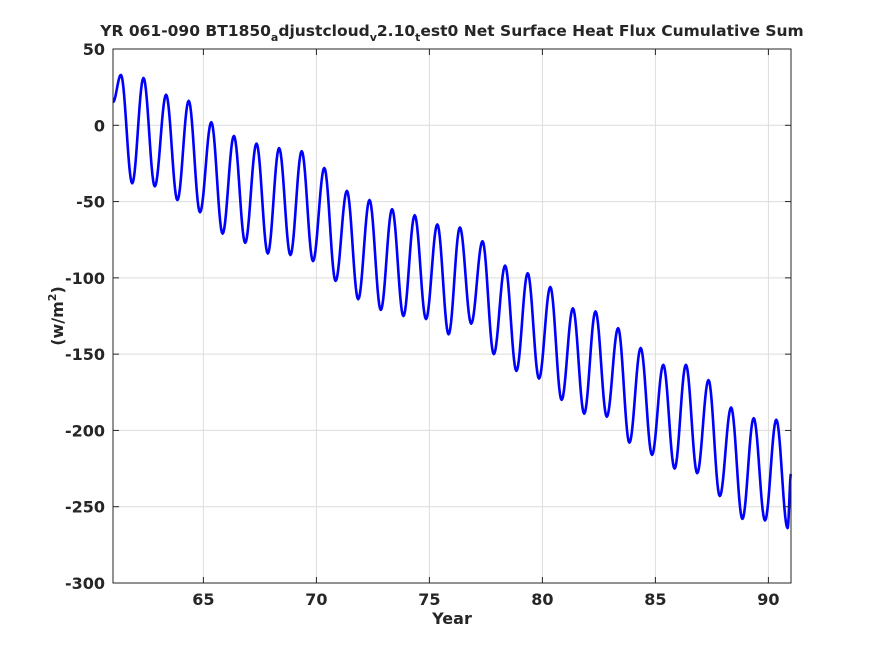 Image resolution: width=875 pixels, height=656 pixels. What do you see at coordinates (185, 31) in the screenshot?
I see `title-part-1: YR 061-090 BT1850` at bounding box center [185, 31].